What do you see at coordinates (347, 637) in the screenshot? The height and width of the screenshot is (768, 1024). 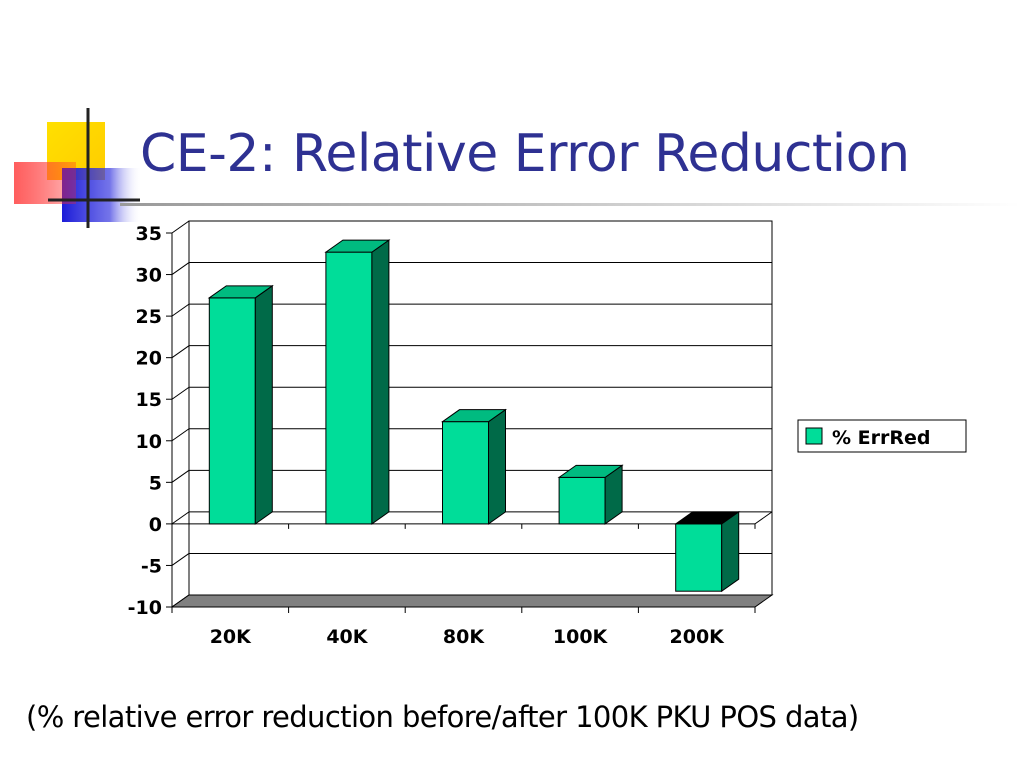 I see `x-category-label: 40K` at bounding box center [347, 637].